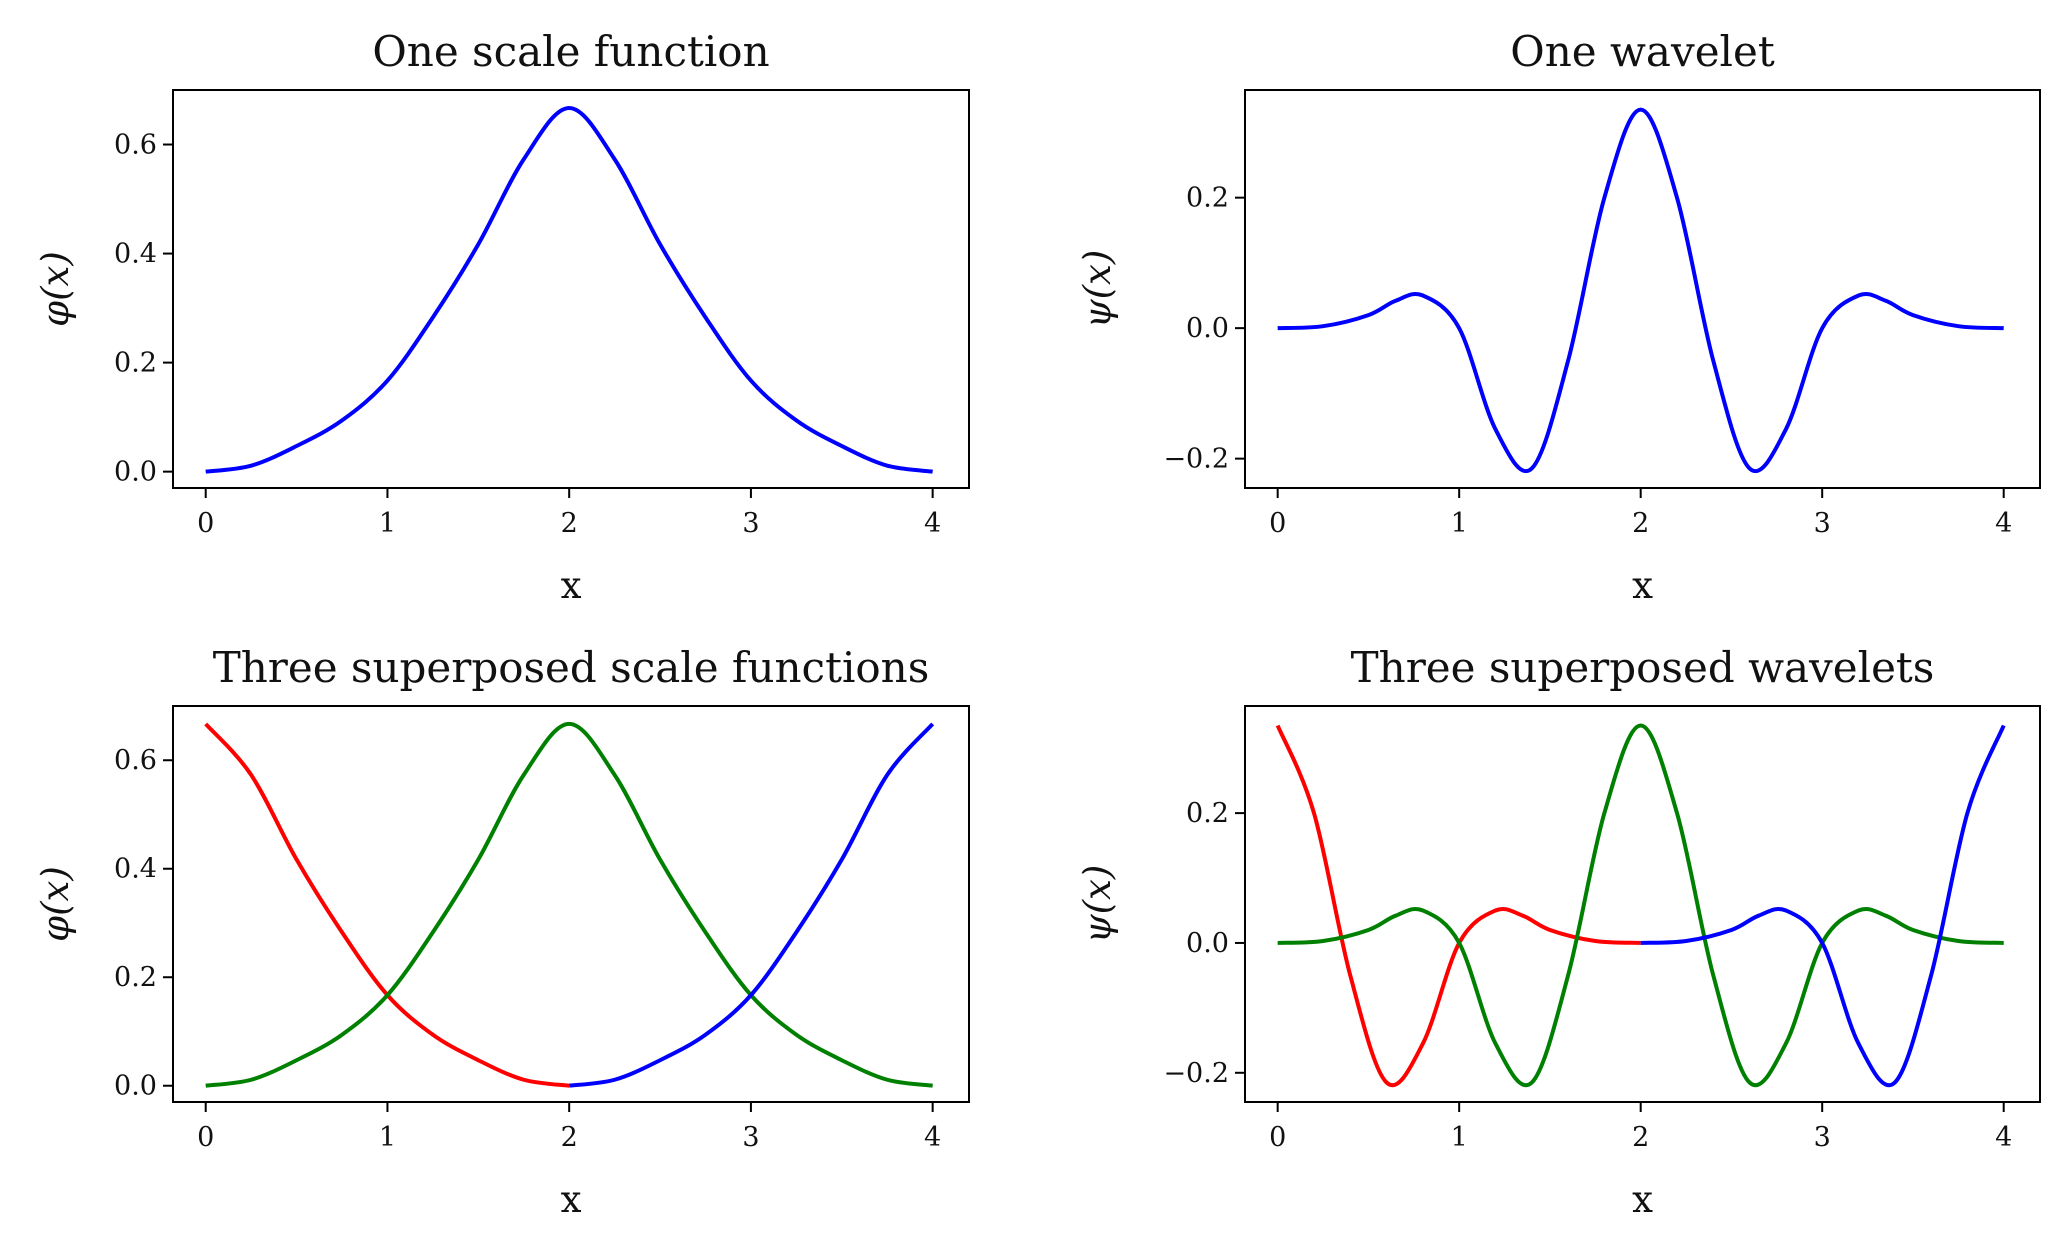  Describe the element at coordinates (570, 51) in the screenshot. I see `subplot-title: One scale function` at that location.